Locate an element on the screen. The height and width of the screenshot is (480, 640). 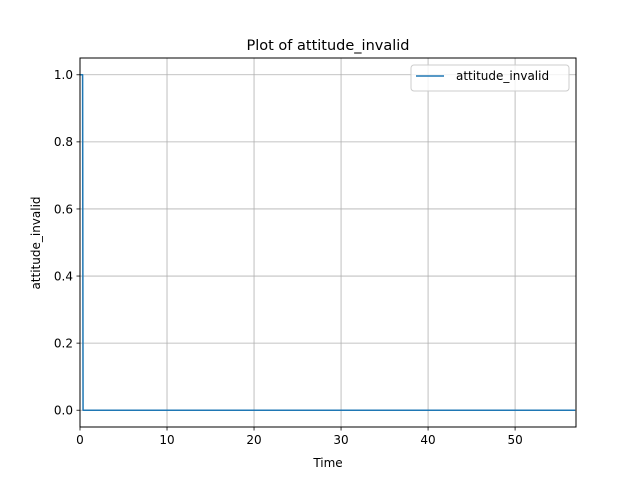
legend-entry-label: attitude_invalid is located at coordinates (502, 76).